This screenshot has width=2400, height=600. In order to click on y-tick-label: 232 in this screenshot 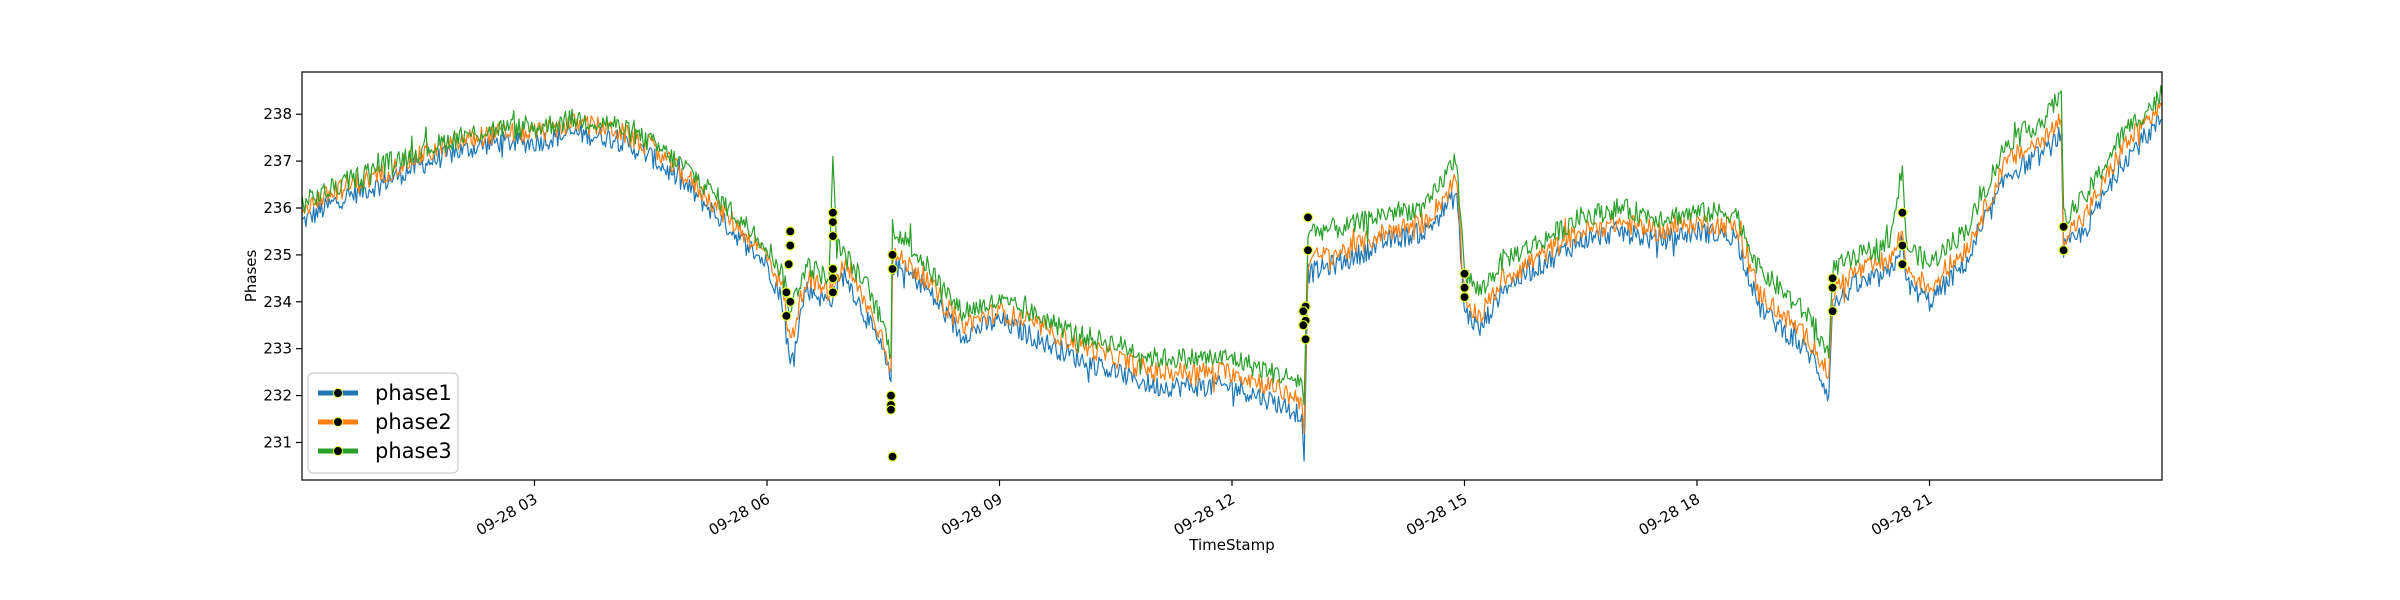, I will do `click(277, 396)`.